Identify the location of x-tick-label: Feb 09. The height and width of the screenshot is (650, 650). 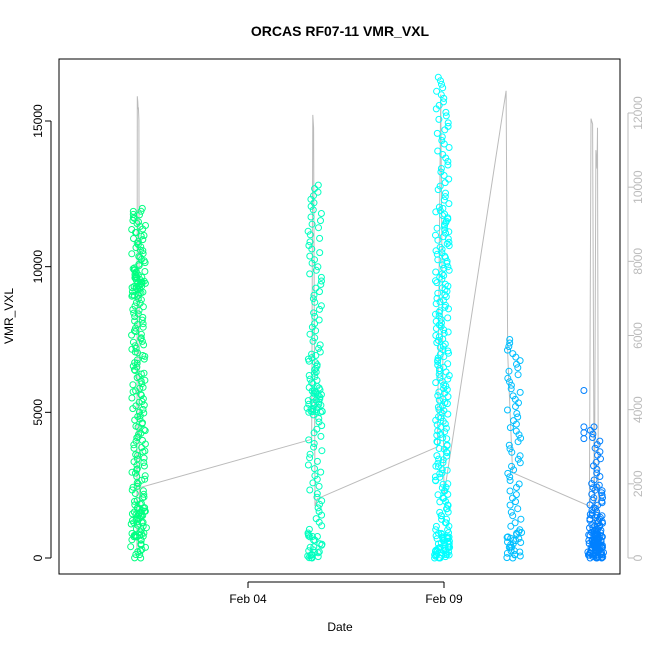
(444, 599).